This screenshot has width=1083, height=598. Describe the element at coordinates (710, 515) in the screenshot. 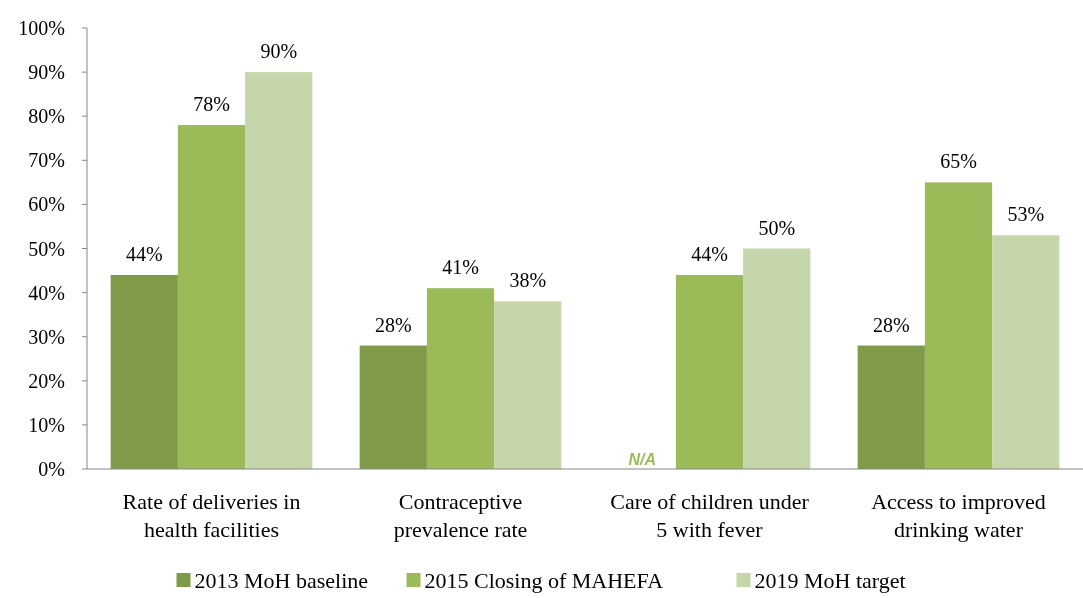

I see `x-tick-label: Care of children under 5 with fever` at that location.